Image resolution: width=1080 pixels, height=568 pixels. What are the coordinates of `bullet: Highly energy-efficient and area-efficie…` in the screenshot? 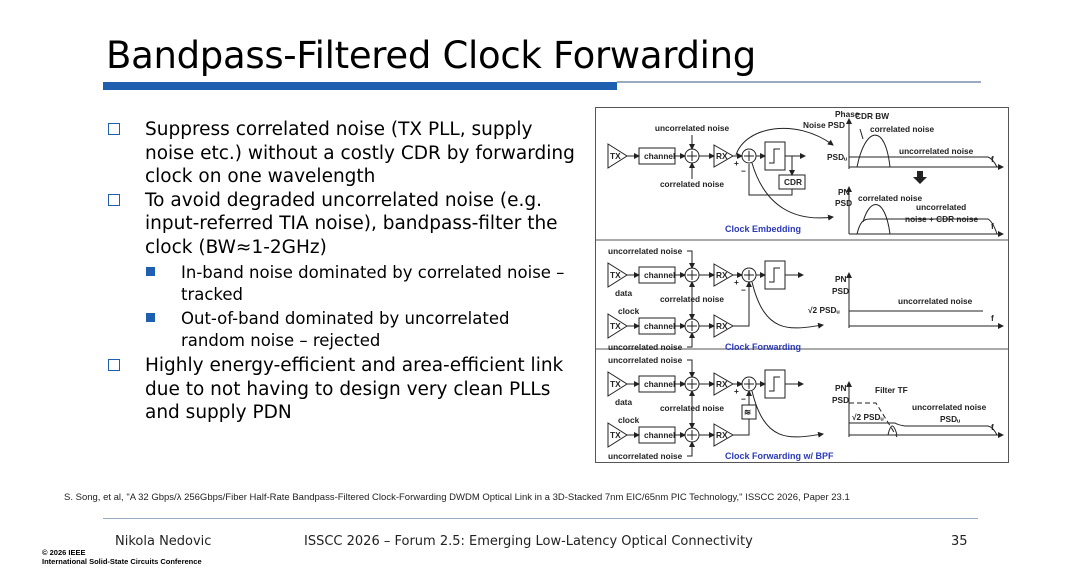 It's located at (343, 389).